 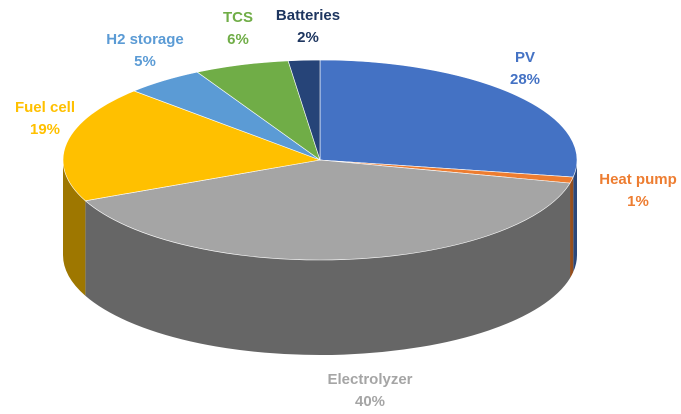 What do you see at coordinates (370, 401) in the screenshot?
I see `slice-value-label: 40%` at bounding box center [370, 401].